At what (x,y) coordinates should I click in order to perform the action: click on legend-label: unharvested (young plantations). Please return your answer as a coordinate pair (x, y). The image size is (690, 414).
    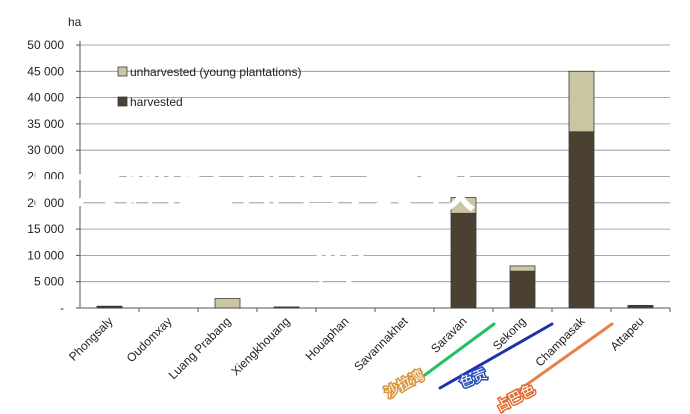
    Looking at the image, I should click on (215, 72).